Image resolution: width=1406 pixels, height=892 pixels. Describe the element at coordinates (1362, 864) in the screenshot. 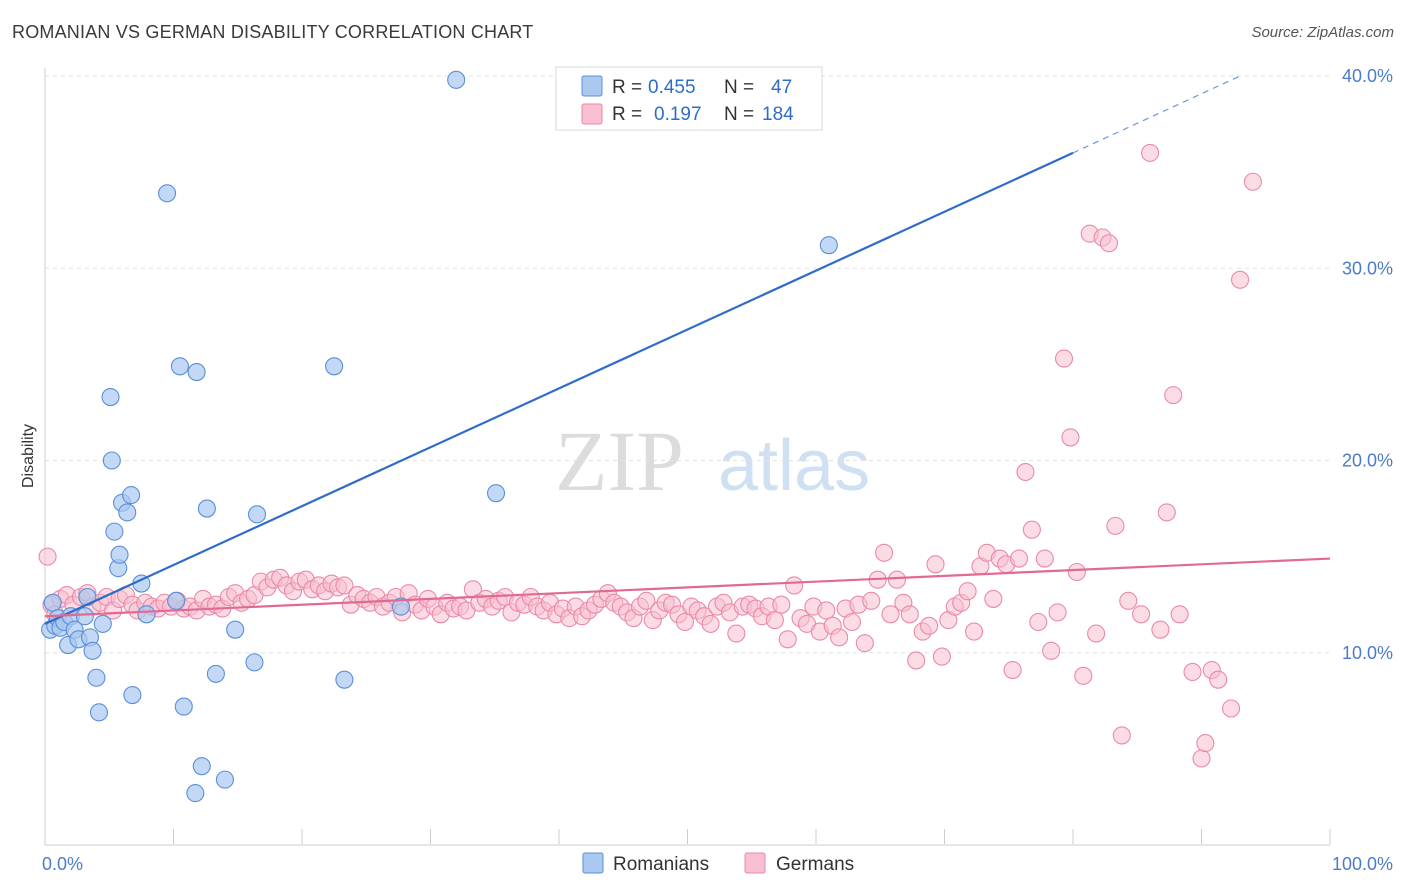

I see `x-tick-label: 100.0%` at that location.